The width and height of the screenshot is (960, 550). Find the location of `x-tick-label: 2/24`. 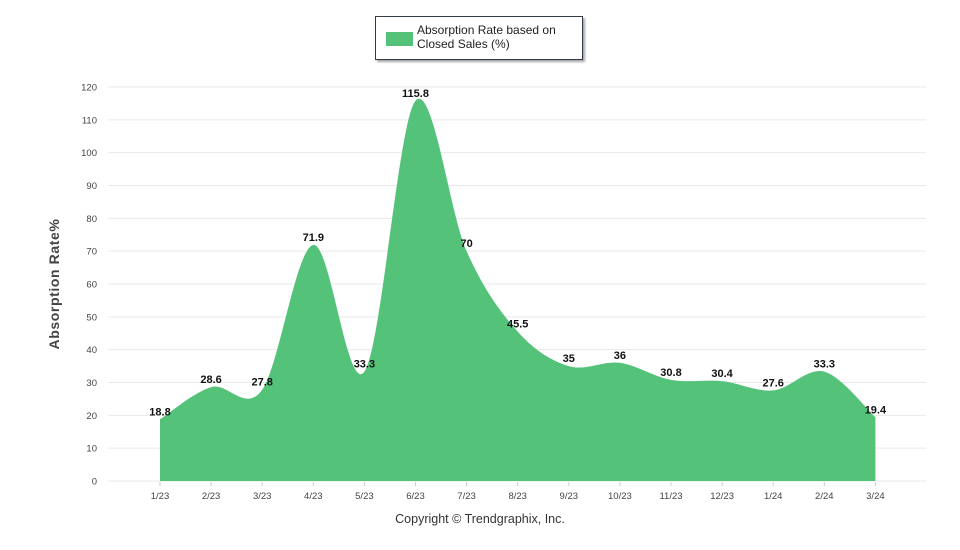

x-tick-label: 2/24 is located at coordinates (824, 496).